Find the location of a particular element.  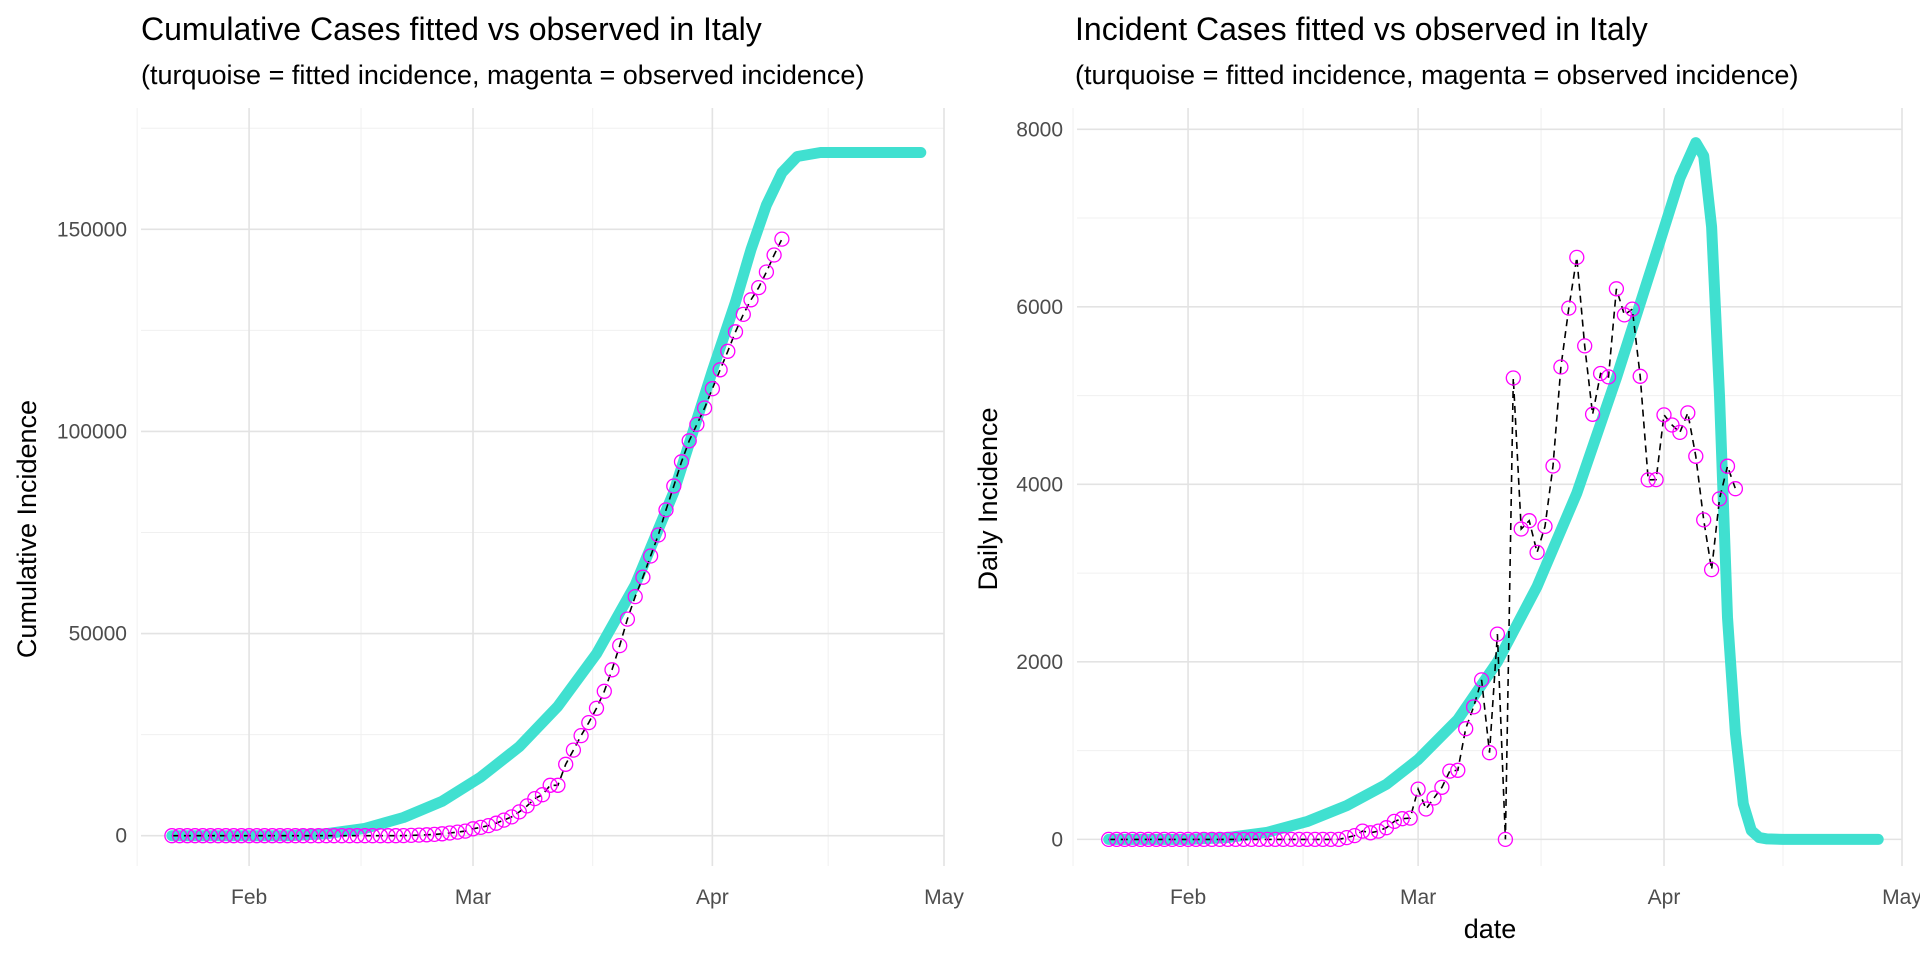

y-tick-label: 50000 is located at coordinates (98, 634).